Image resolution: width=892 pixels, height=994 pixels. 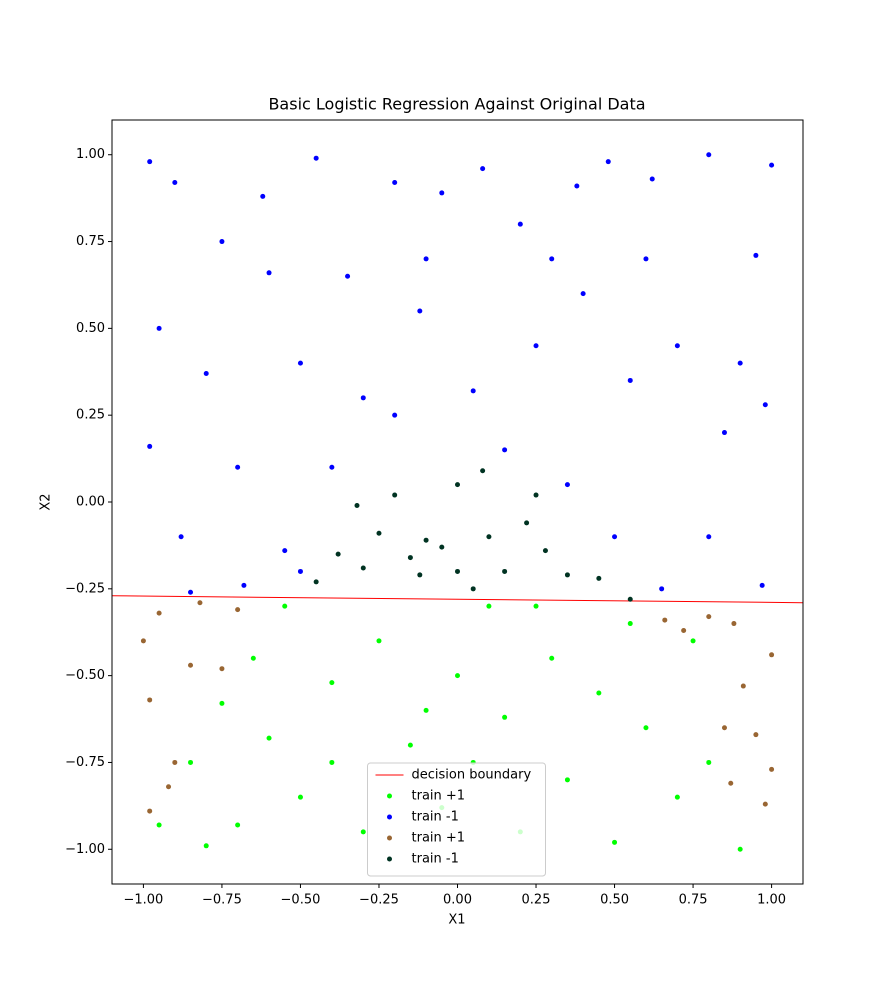 What do you see at coordinates (456, 819) in the screenshot?
I see `legend-box` at bounding box center [456, 819].